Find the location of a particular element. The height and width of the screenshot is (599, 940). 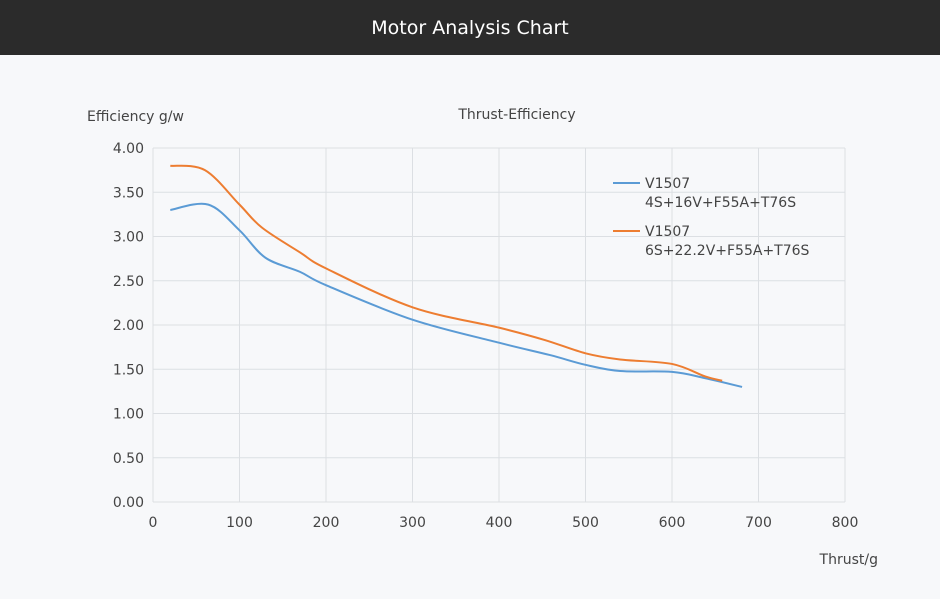

x-tick-label: 200 is located at coordinates (326, 523).